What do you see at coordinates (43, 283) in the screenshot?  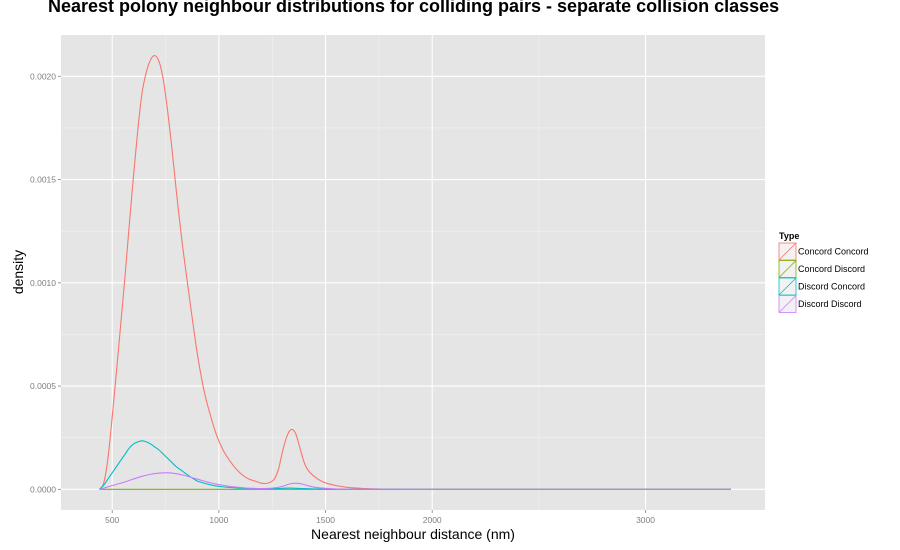 I see `y-tick-label: 0.0010` at bounding box center [43, 283].